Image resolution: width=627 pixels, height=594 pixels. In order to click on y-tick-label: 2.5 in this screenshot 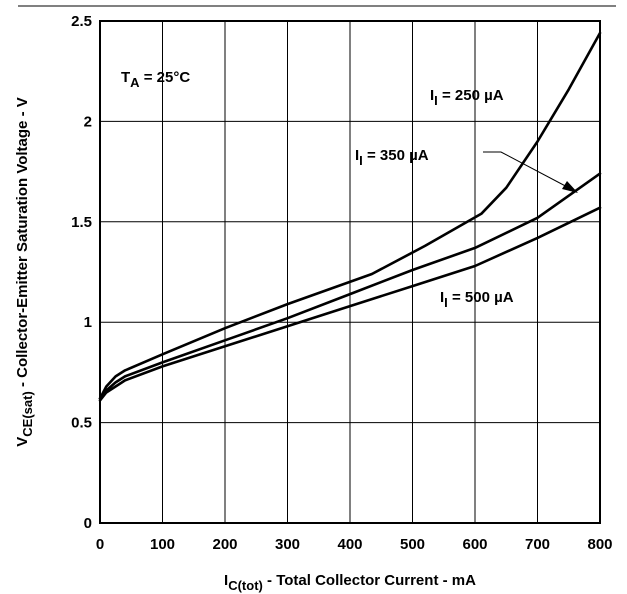, I will do `click(81, 21)`.